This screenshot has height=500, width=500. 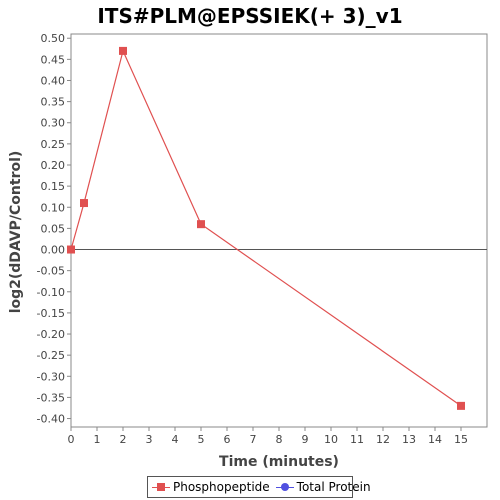 I want to click on square-marker-icon, so click(x=161, y=487).